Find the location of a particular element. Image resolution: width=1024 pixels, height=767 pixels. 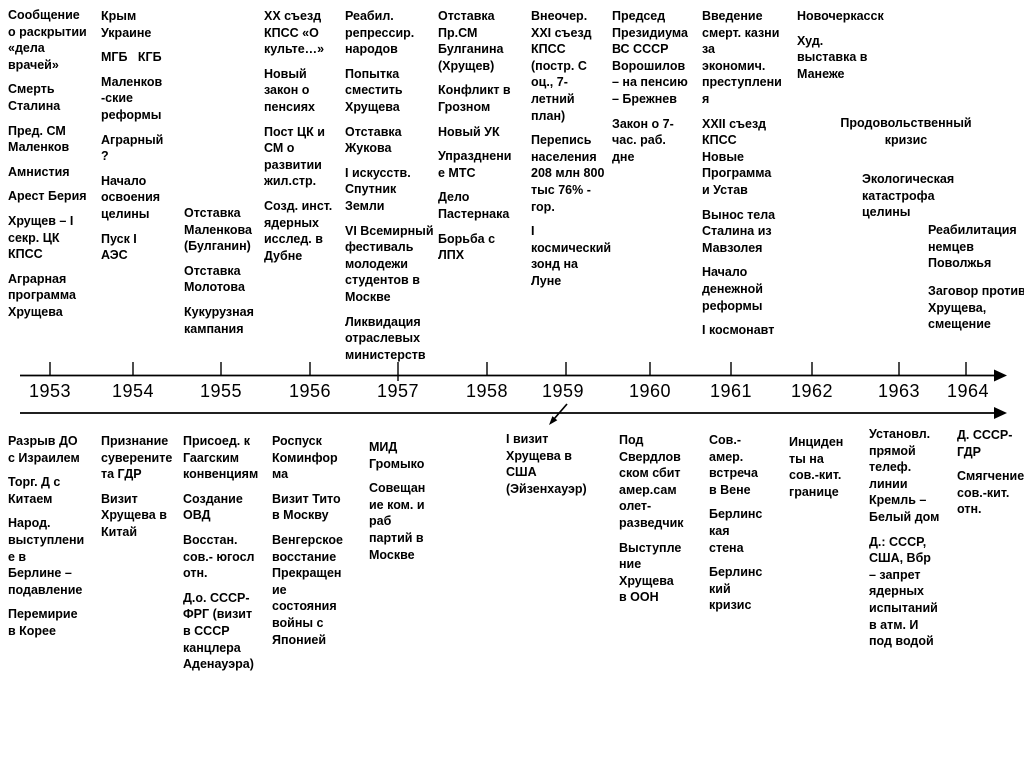

event-text: Дело Пастернака is located at coordinates (474, 205).